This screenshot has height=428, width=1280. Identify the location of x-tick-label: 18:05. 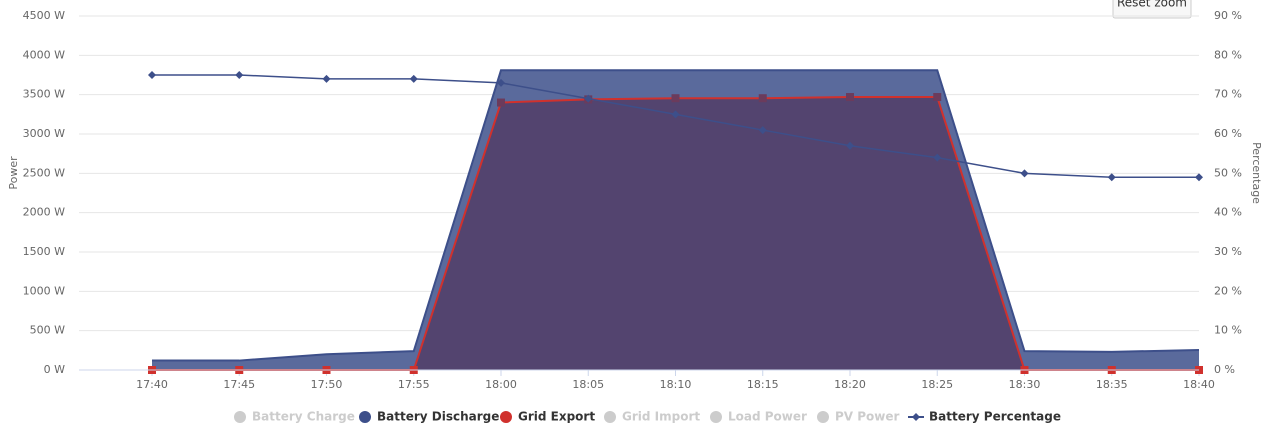
(588, 384).